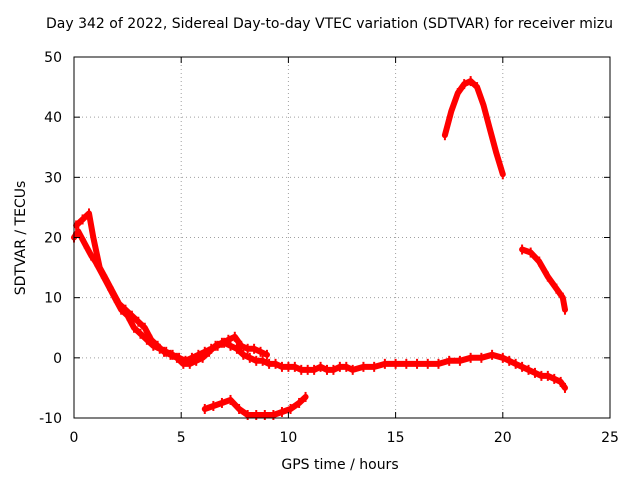 Image resolution: width=640 pixels, height=480 pixels. What do you see at coordinates (288, 438) in the screenshot?
I see `x-tick-label: 10` at bounding box center [288, 438].